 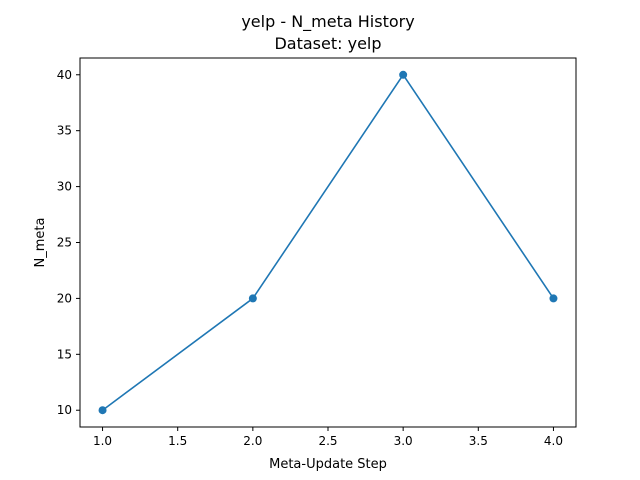 I want to click on y-tick-label: 20, so click(x=64, y=298).